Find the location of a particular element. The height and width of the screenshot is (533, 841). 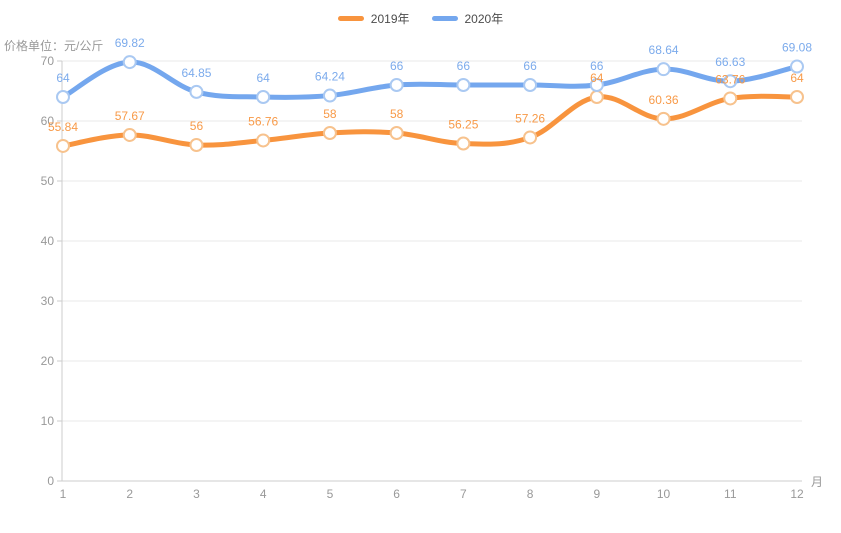

data-point-2020年-m4 is located at coordinates (263, 97).